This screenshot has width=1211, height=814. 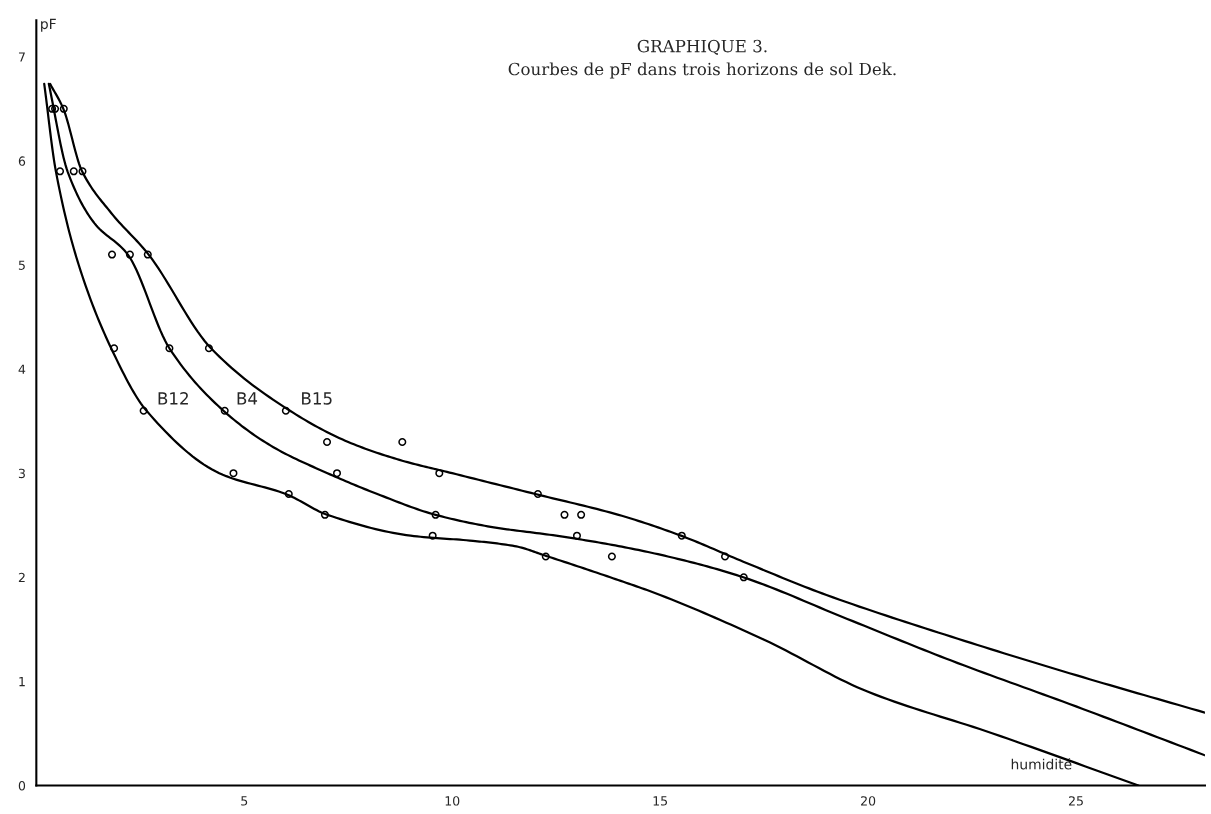 What do you see at coordinates (22, 682) in the screenshot?
I see `y-tick-label: 1` at bounding box center [22, 682].